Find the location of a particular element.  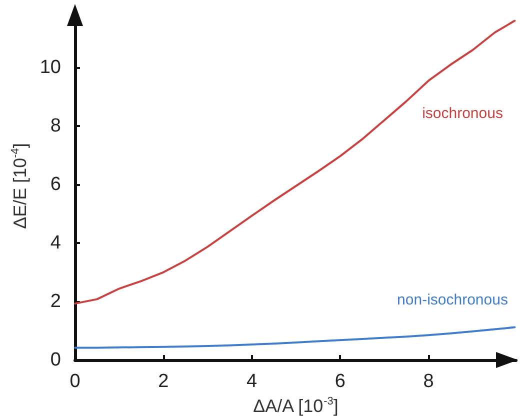

x-tick-label: 8 is located at coordinates (428, 381).